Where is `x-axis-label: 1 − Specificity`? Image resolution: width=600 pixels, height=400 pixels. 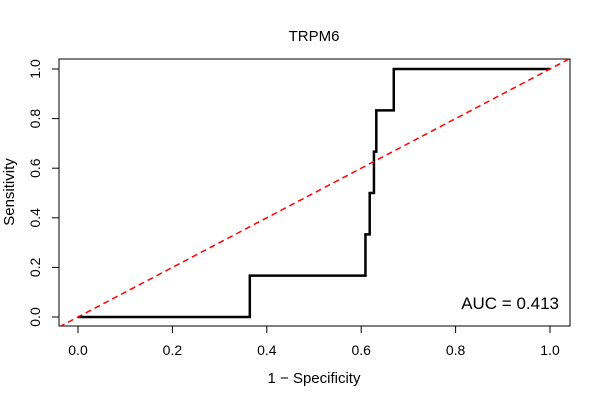 x-axis-label: 1 − Specificity is located at coordinates (314, 378).